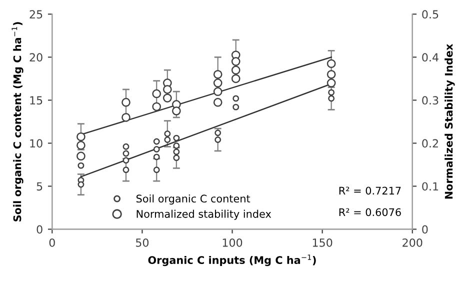 This screenshot has height=283, width=474. What do you see at coordinates (449, 121) in the screenshot?
I see `y2-axis-title: Normalized Stability Index` at bounding box center [449, 121].